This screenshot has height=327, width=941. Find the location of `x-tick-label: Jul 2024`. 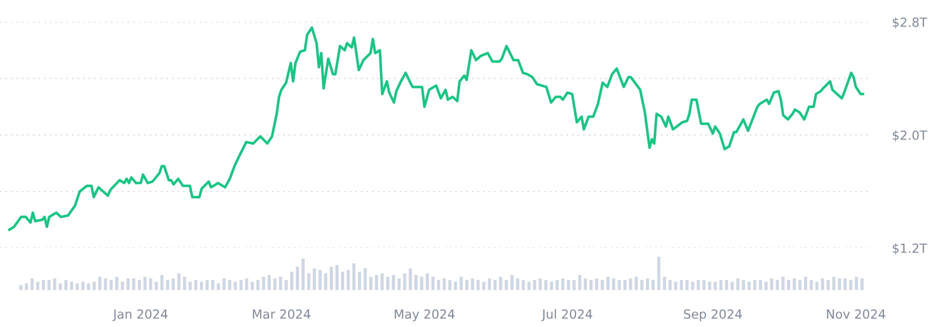

x-tick-label: Jul 2024 is located at coordinates (566, 315).